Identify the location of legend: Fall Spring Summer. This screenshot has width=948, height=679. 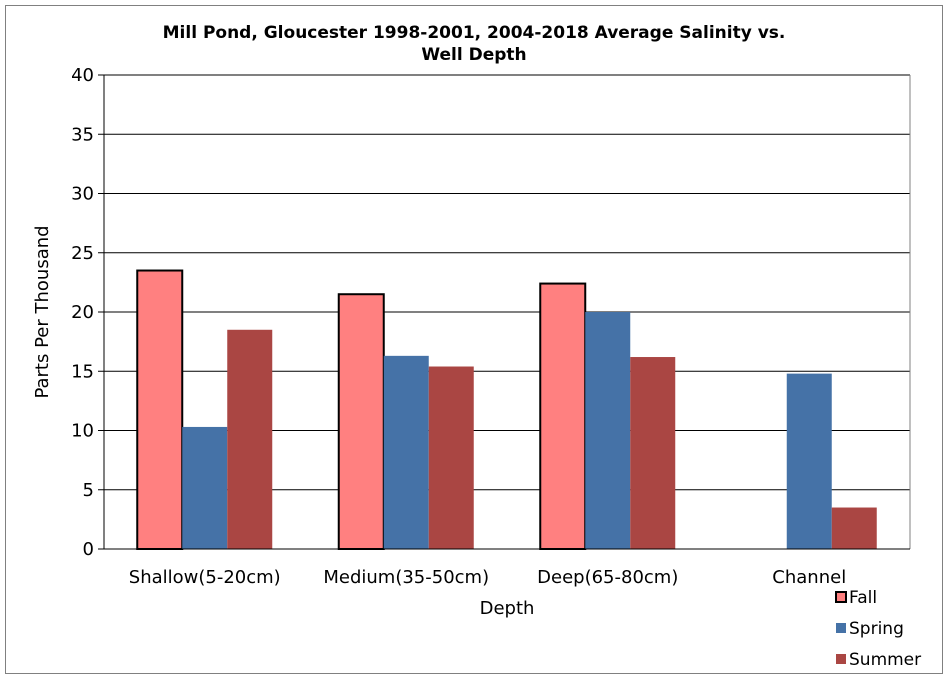
(878, 629).